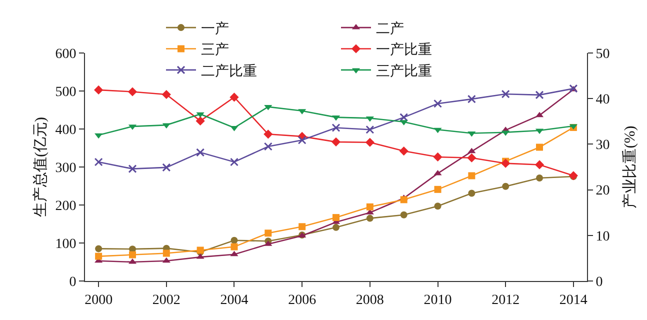  I want to click on y-tick-label: 300, so click(65, 168).